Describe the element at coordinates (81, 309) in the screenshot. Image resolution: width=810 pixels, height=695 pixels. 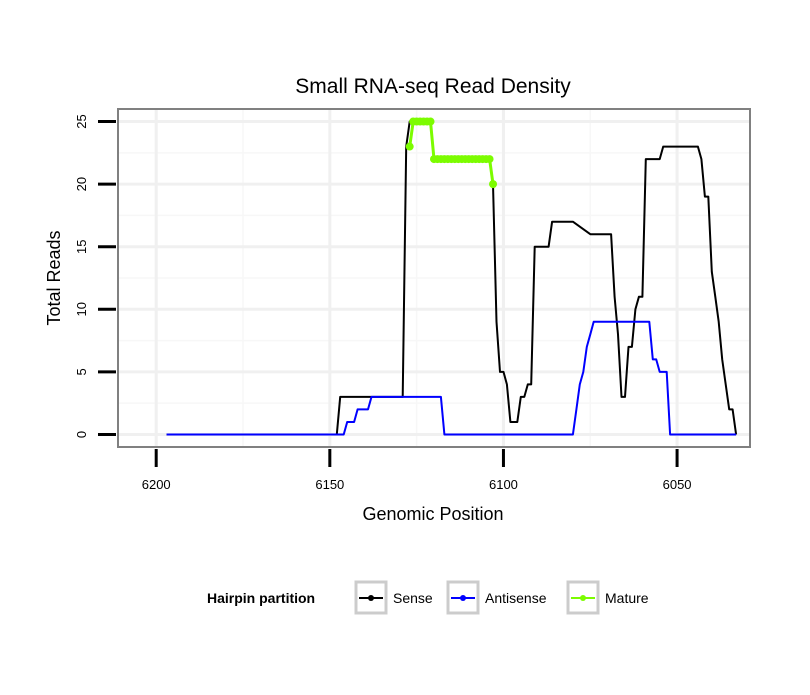
I see `y-tick-label: 10` at that location.